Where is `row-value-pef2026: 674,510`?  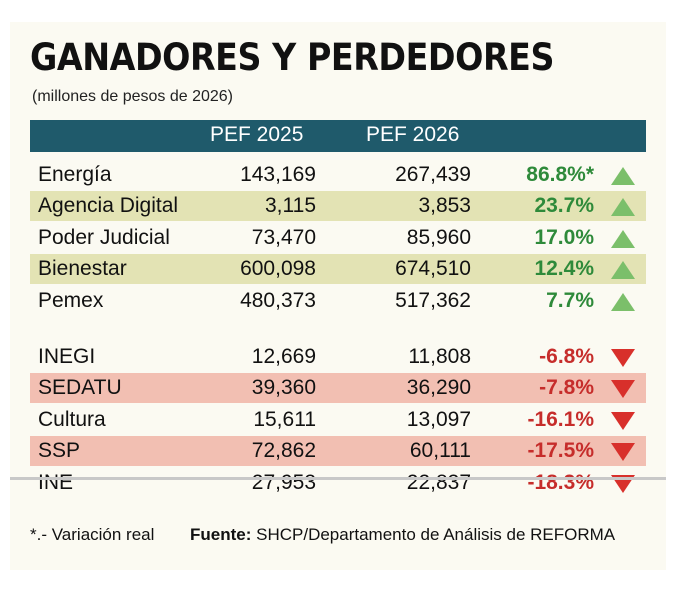 row-value-pef2026: 674,510 is located at coordinates (433, 269).